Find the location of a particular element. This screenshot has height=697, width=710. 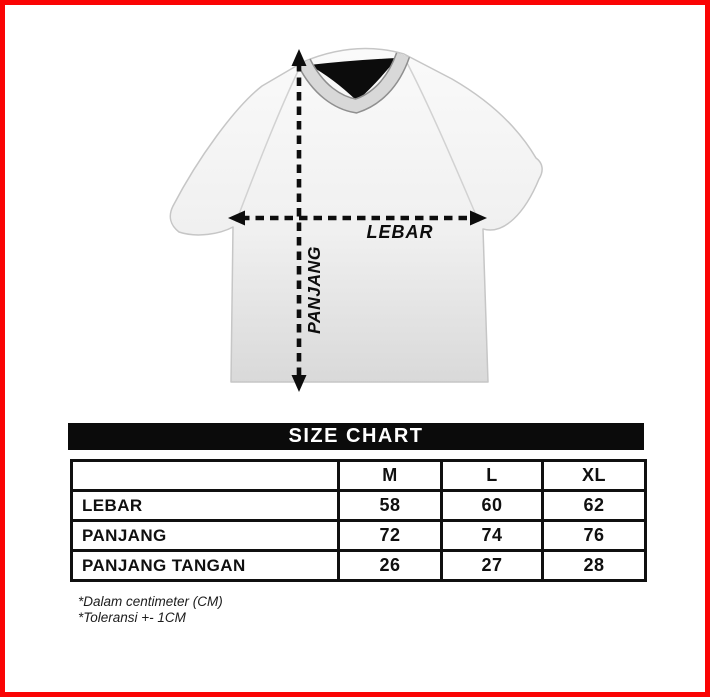

arrow-down-icon is located at coordinates (299, 383).